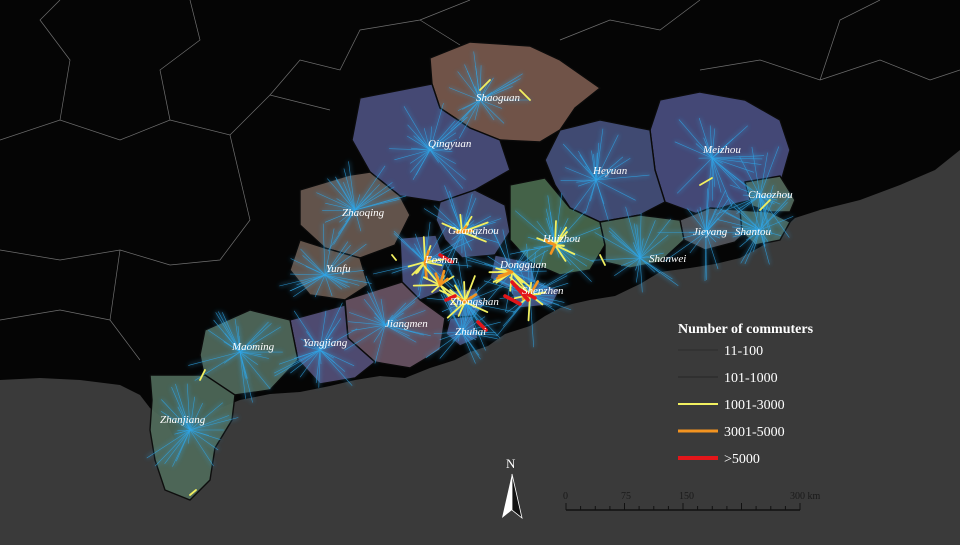  I want to click on city-label-shanwei: Shanwei, so click(667, 259).